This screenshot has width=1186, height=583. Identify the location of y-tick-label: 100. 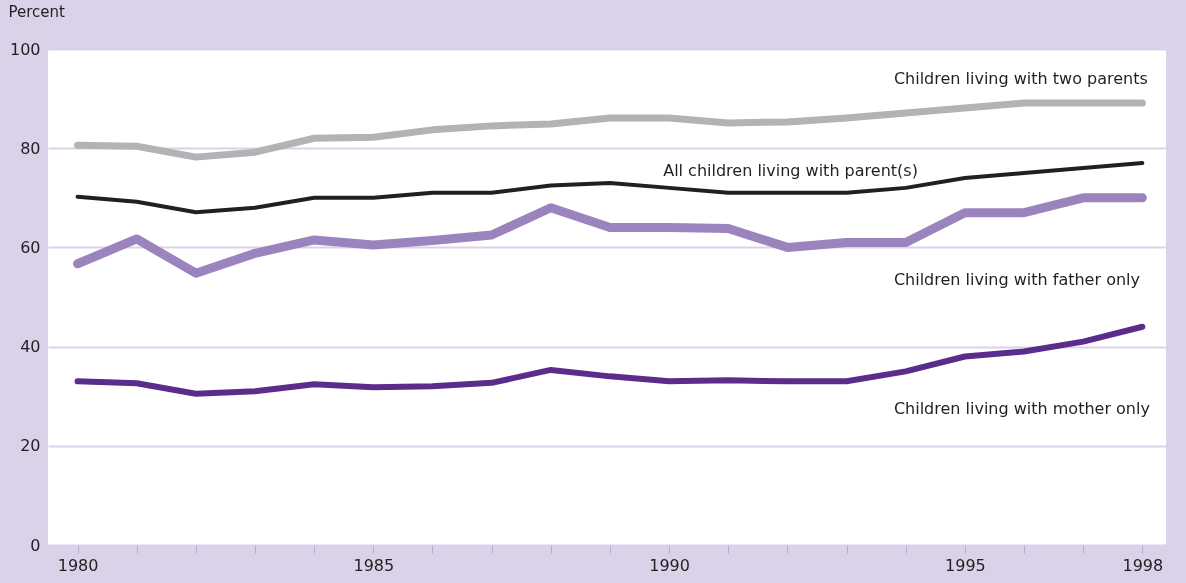
(25, 49).